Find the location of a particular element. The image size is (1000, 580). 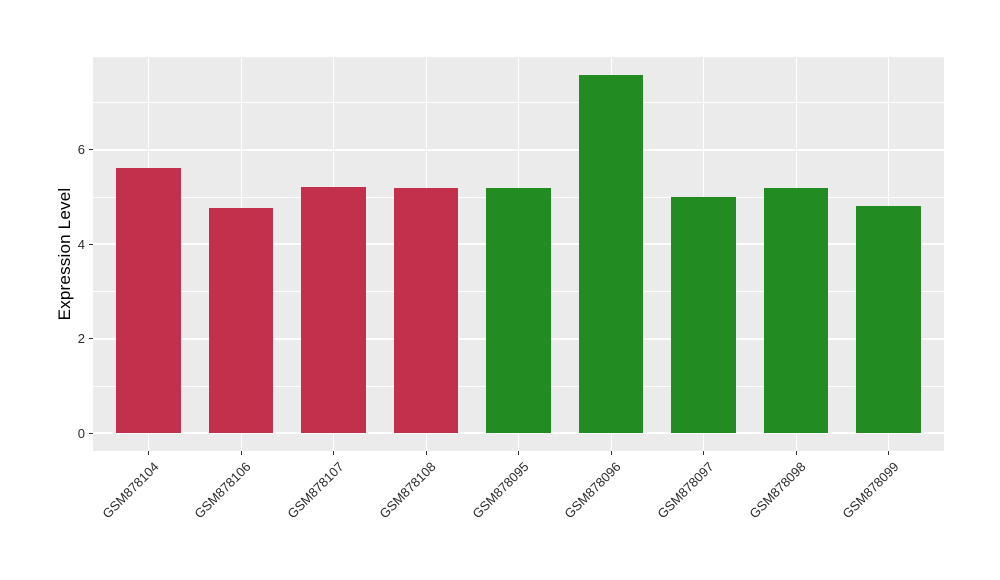

x-tick-label-text: GSM878108 is located at coordinates (407, 490).